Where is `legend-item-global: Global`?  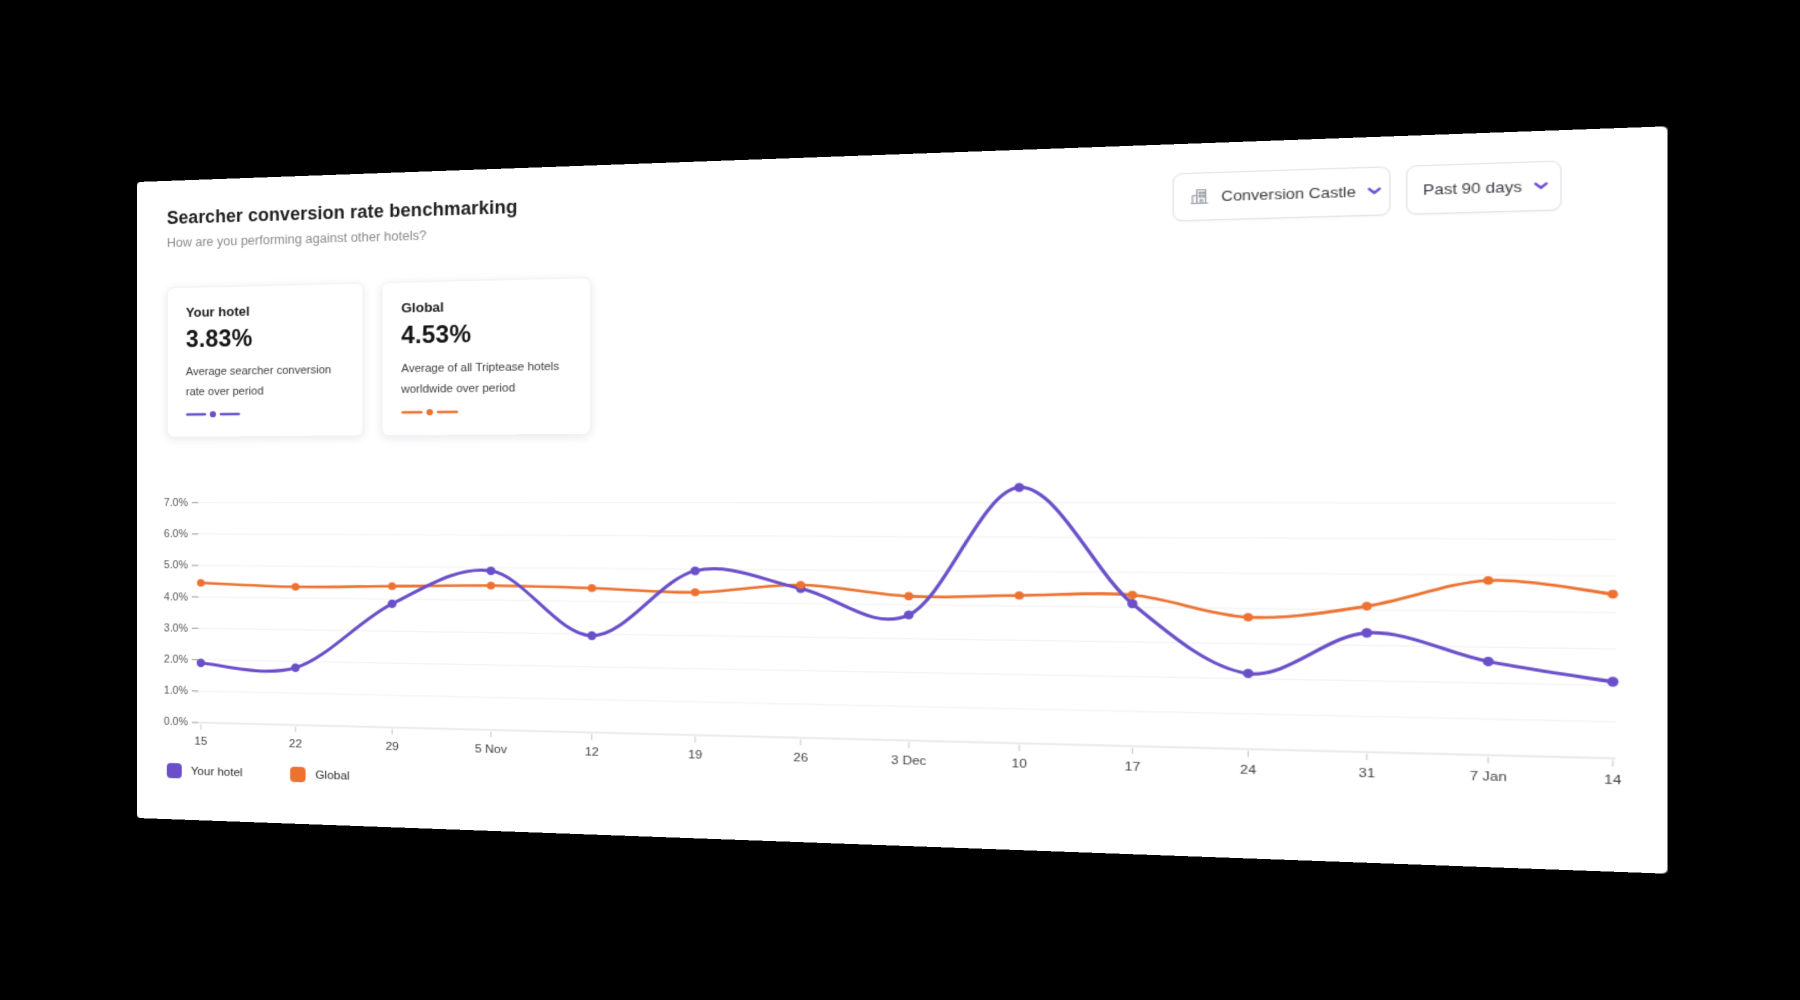
legend-item-global: Global is located at coordinates (320, 775).